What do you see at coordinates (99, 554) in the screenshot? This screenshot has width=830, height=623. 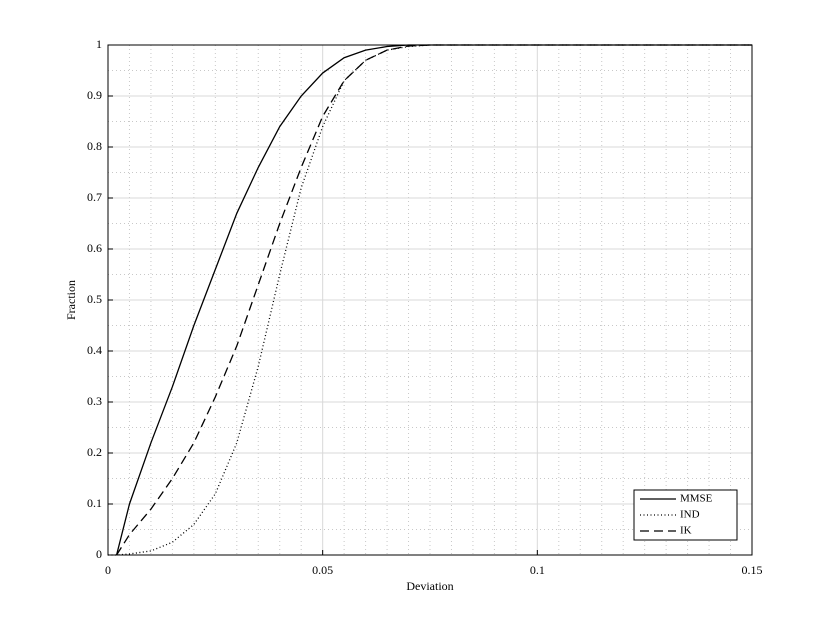 I see `y-tick-label: 0` at bounding box center [99, 554].